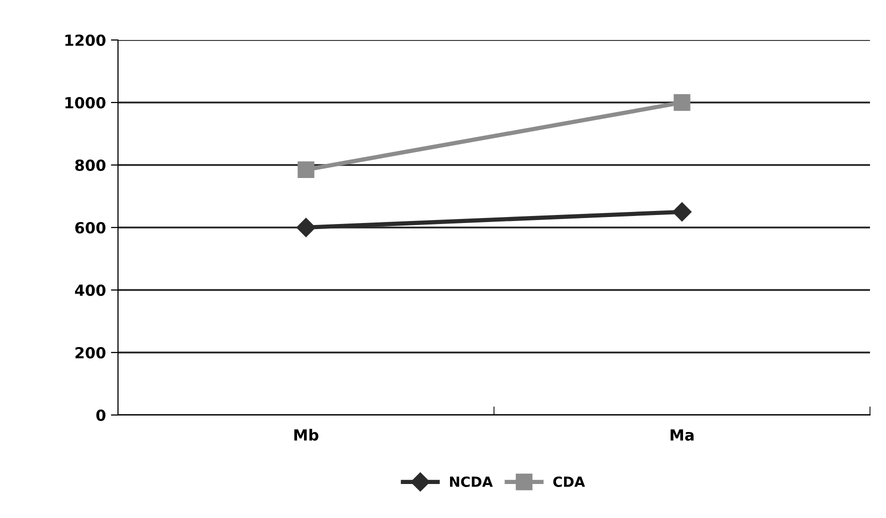 This screenshot has width=886, height=518. What do you see at coordinates (471, 481) in the screenshot?
I see `legend-label: NCDA` at bounding box center [471, 481].